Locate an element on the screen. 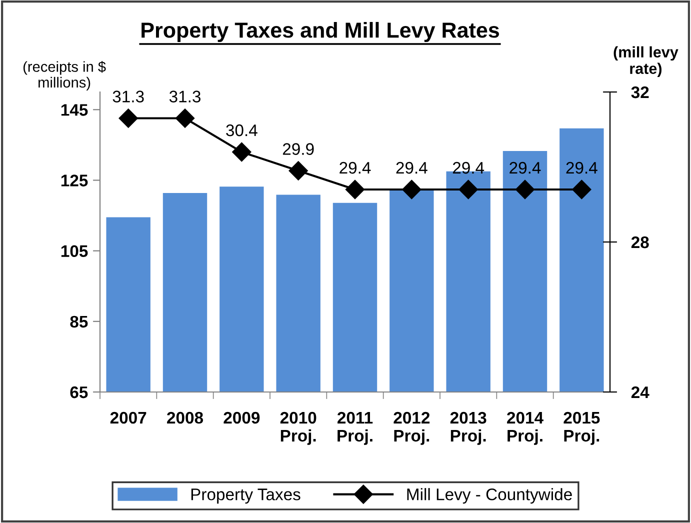 The height and width of the screenshot is (523, 691). x-tick-label: 2014 Proj. is located at coordinates (525, 428).